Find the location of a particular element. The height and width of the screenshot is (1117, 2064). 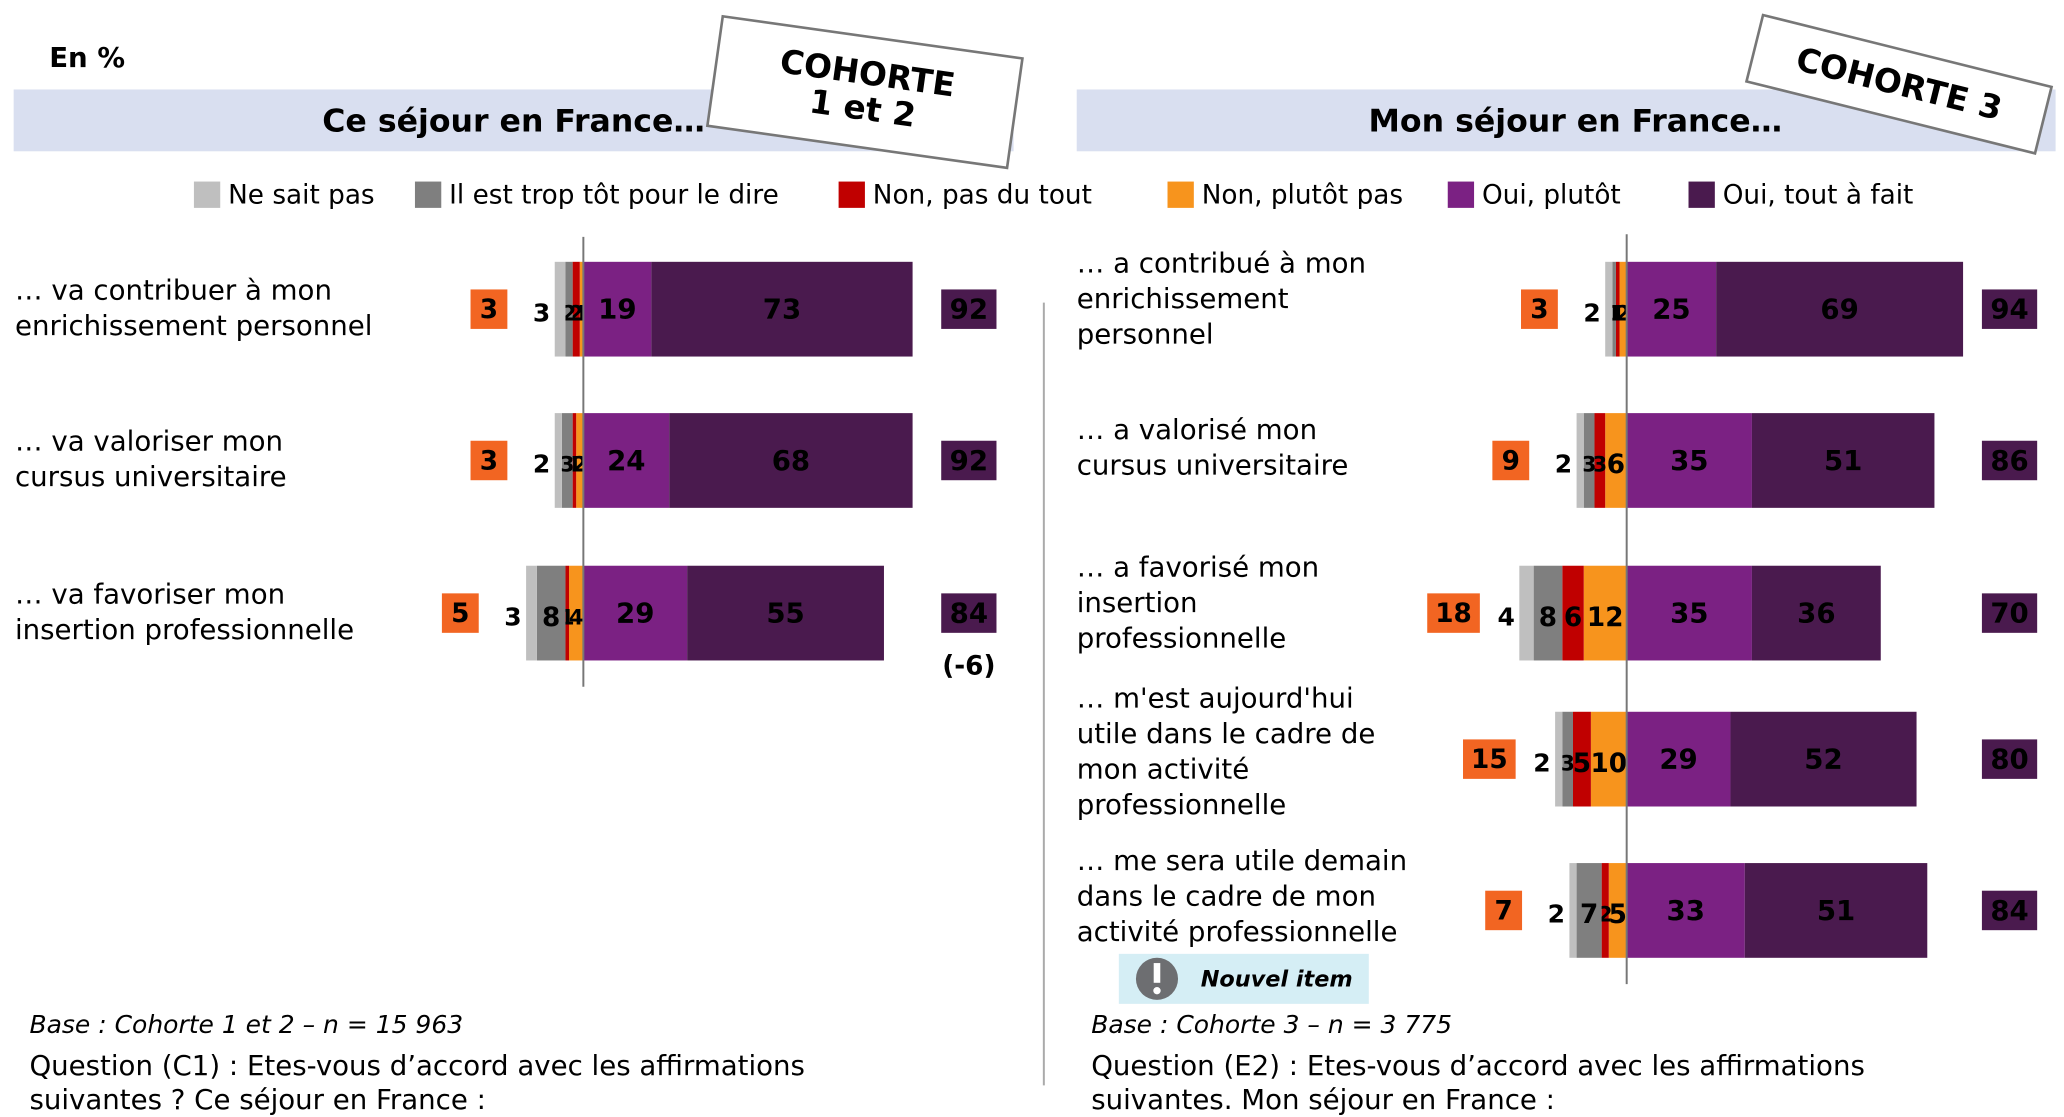

segment-label: 73 is located at coordinates (782, 308).